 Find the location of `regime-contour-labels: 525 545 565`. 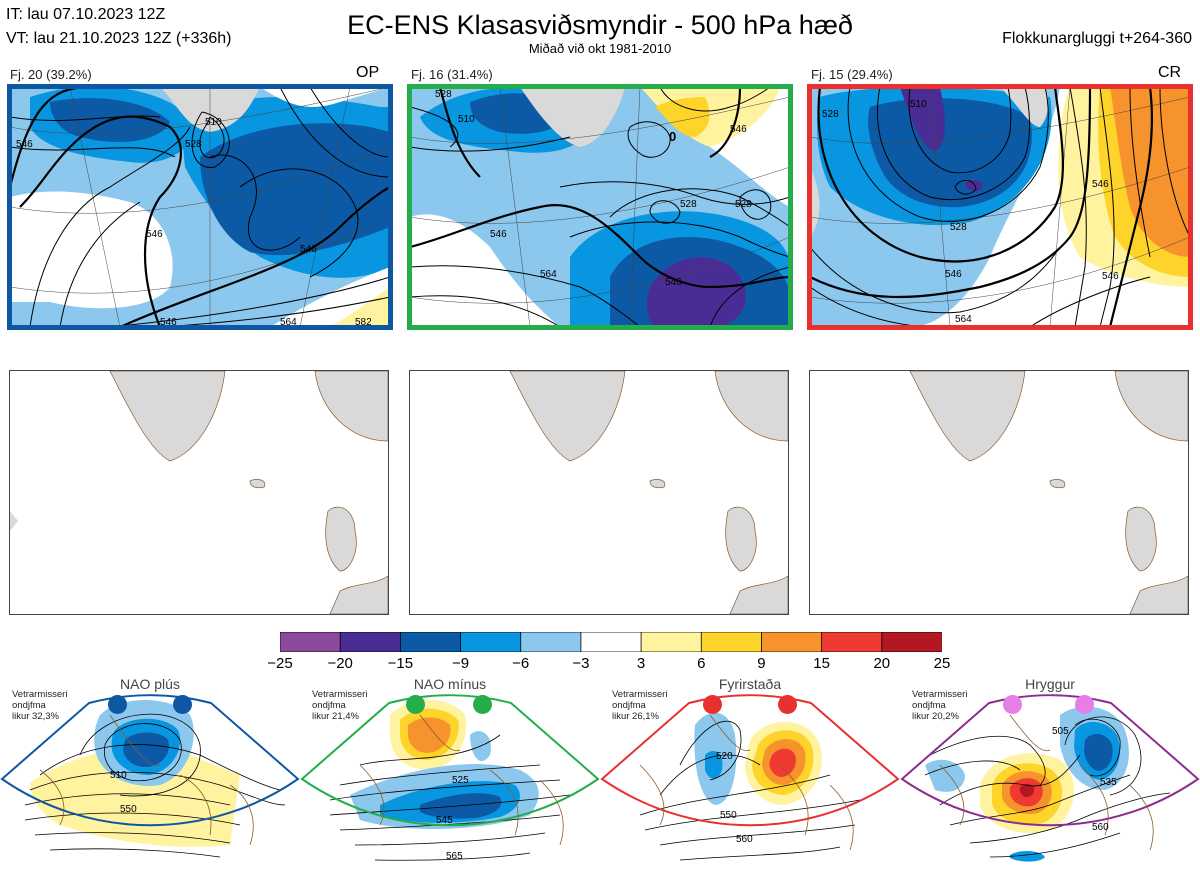

regime-contour-labels: 525 545 565 is located at coordinates (452, 818).